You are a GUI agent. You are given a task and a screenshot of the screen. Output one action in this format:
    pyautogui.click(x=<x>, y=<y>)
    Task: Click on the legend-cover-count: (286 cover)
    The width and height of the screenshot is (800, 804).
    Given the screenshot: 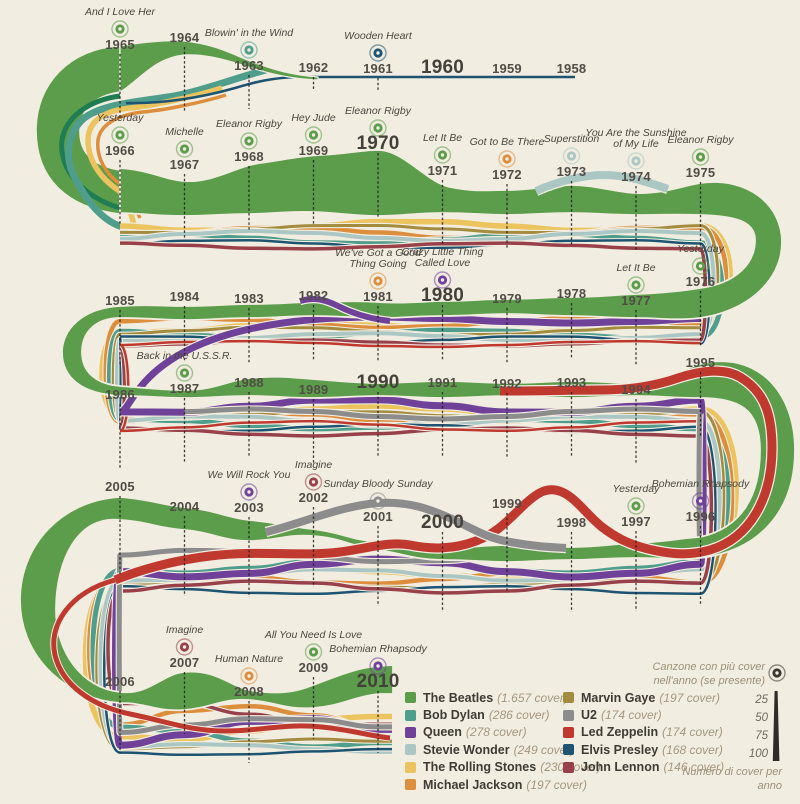 What is the action you would take?
    pyautogui.click(x=519, y=715)
    